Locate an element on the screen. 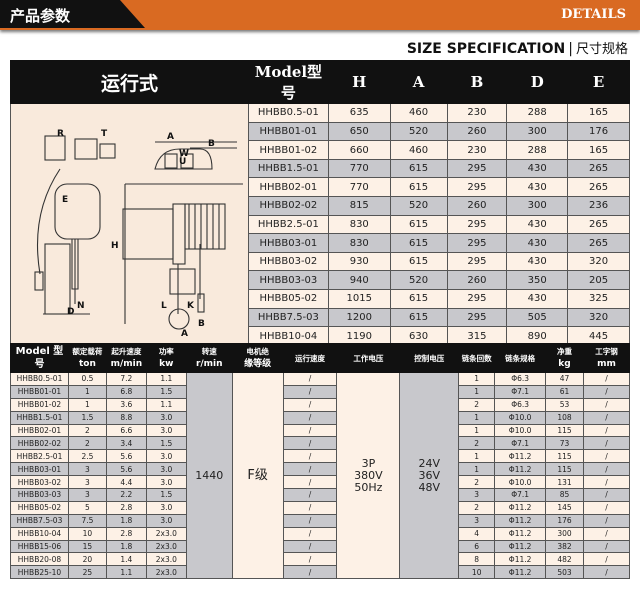 The image size is (640, 604). load-cell: 3 is located at coordinates (87, 495).